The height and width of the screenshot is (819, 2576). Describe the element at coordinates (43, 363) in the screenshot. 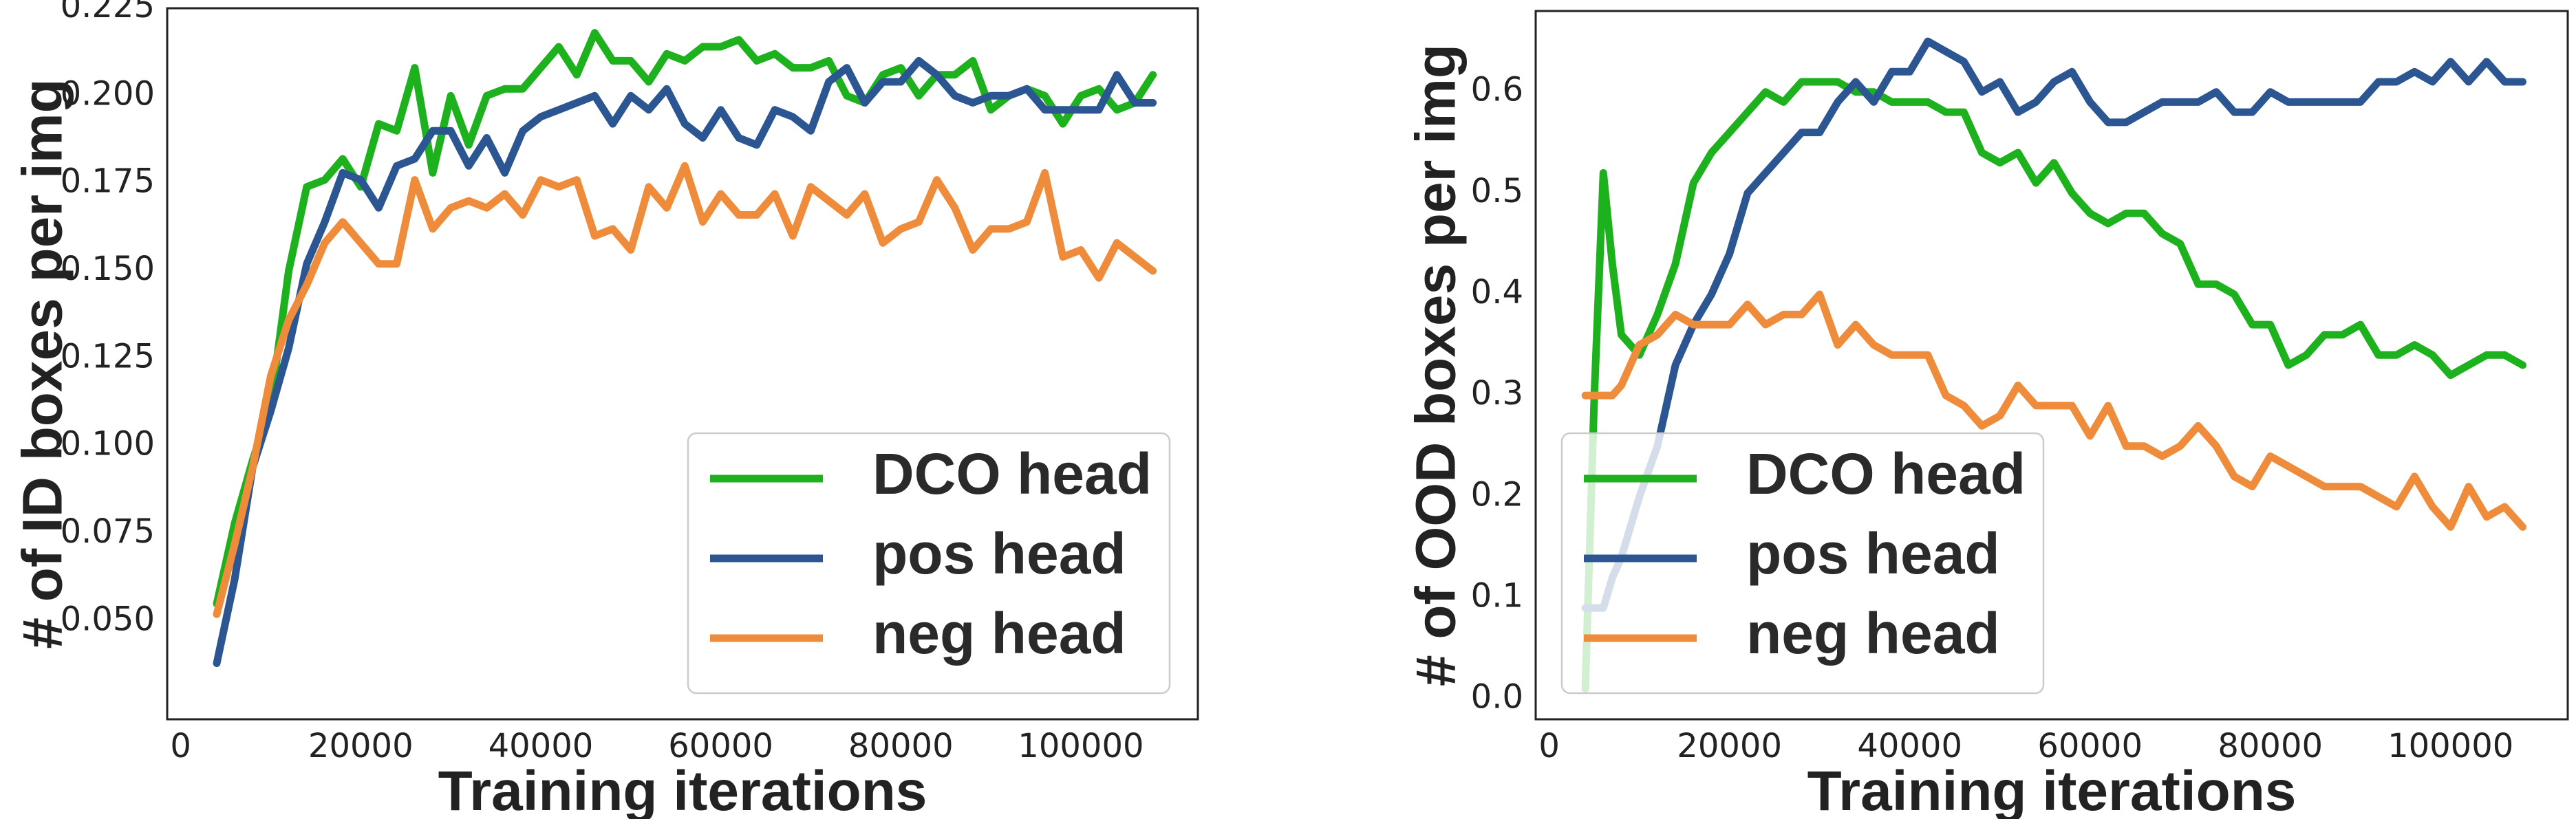

I see `y-axis-label: # of ID boxes per img` at that location.